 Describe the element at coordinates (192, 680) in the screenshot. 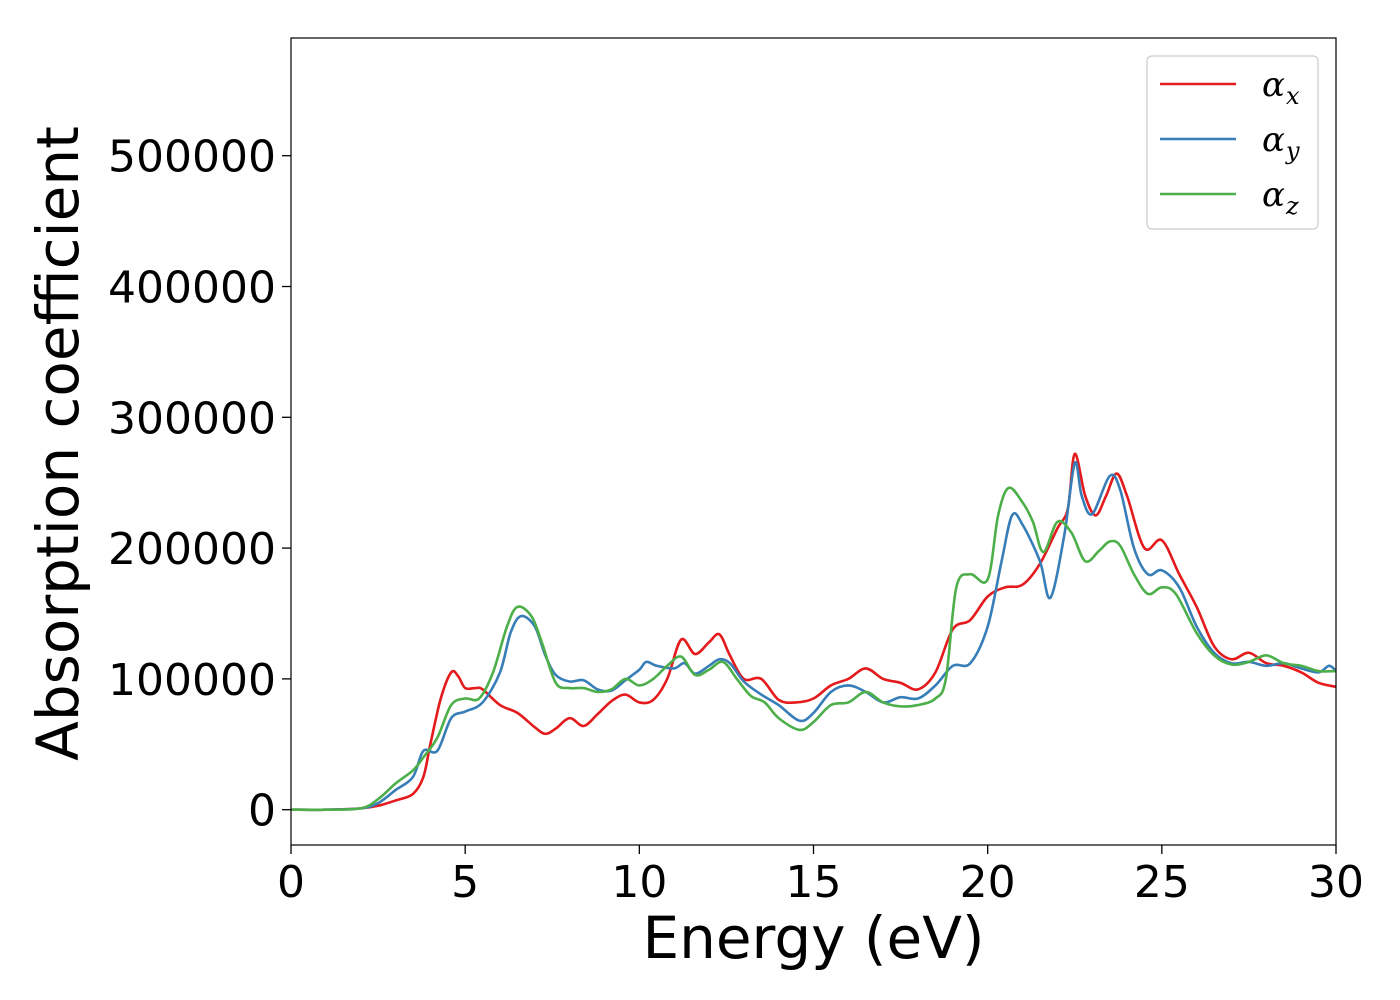

I see `y-tick-label: 100000` at that location.